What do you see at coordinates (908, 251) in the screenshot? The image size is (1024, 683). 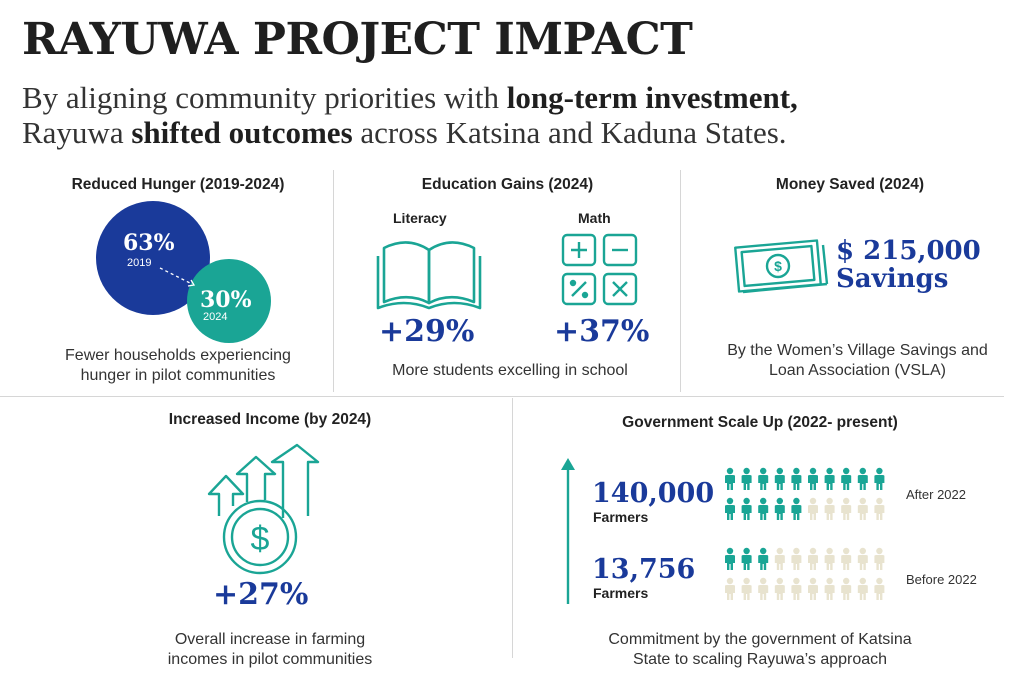 I see `money-amount: $ 215,000` at bounding box center [908, 251].